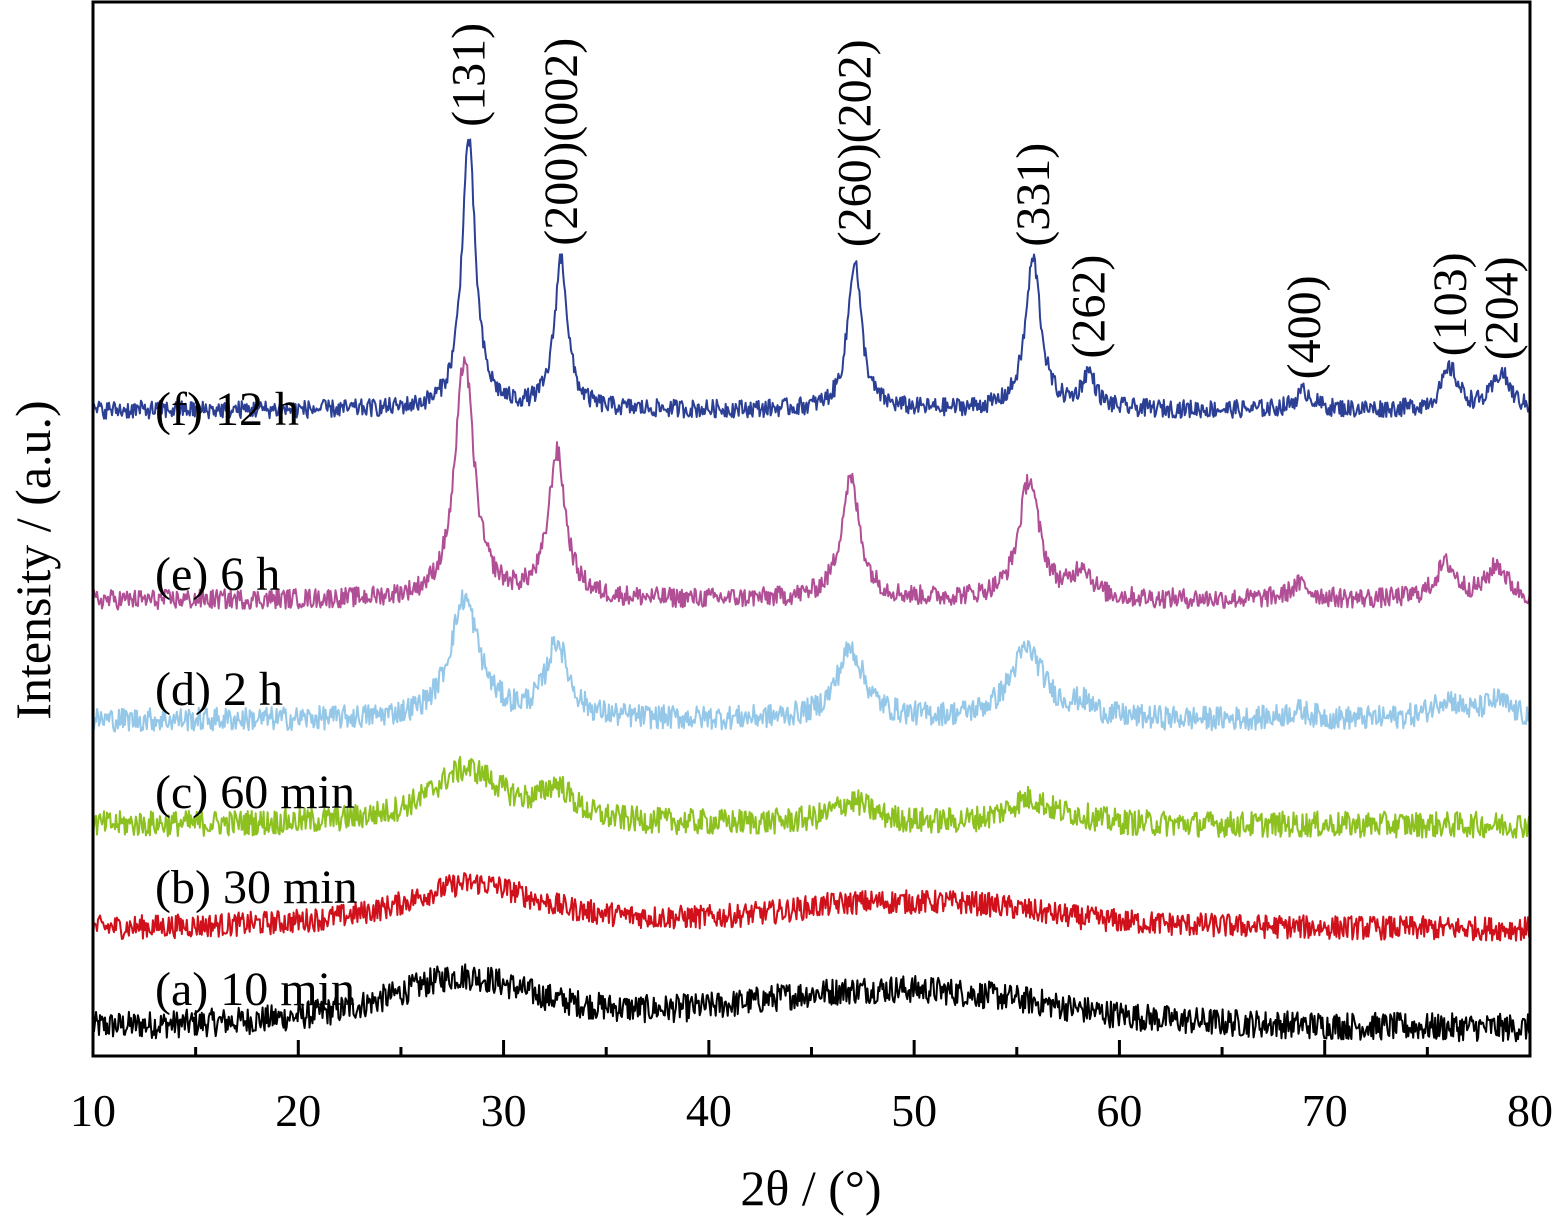 Image resolution: width=1560 pixels, height=1219 pixels. I want to click on y-axis-title: Intensity / (a.u.), so click(33, 559).